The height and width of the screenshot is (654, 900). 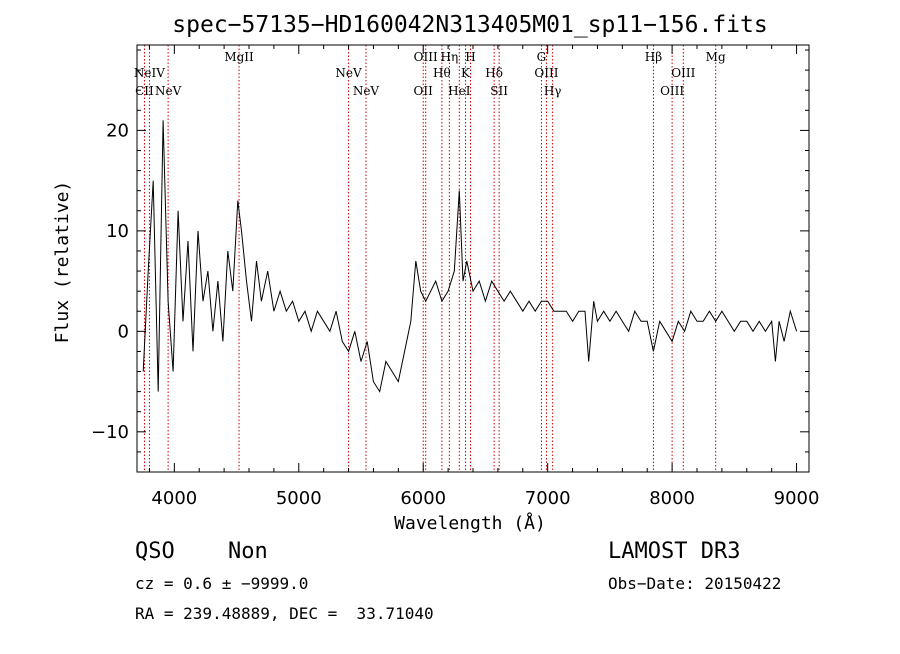 I want to click on survey-name: LAMOST DR3, so click(x=674, y=551).